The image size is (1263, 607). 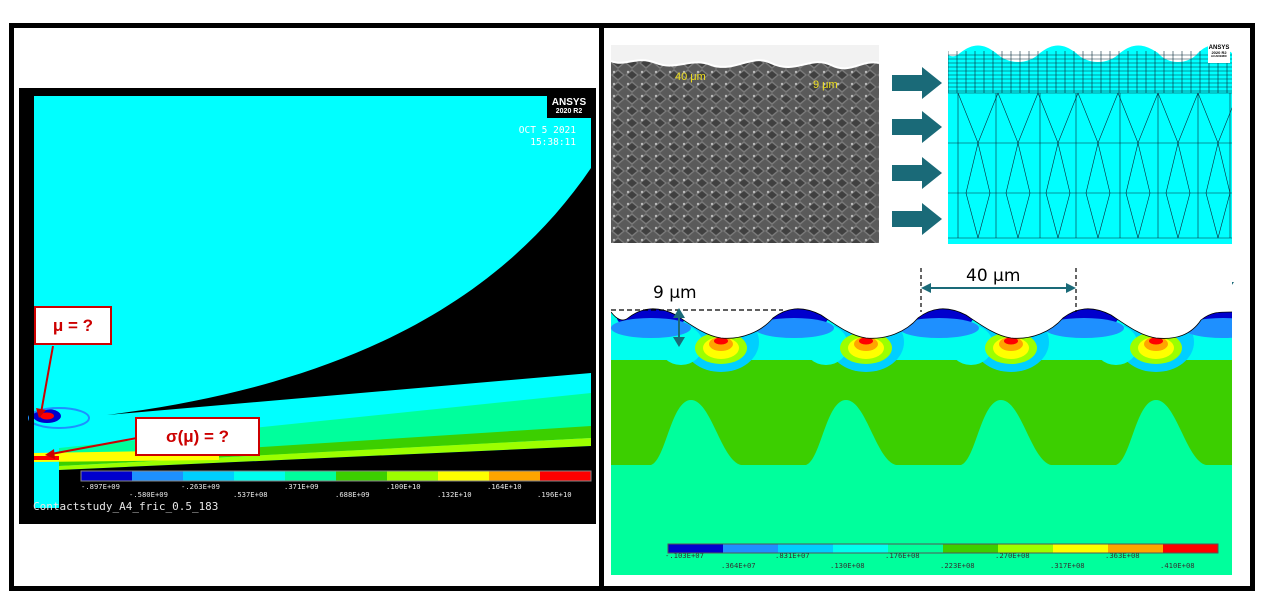 I want to click on sem-micrograph: 40 μm 9 μm, so click(x=745, y=144).